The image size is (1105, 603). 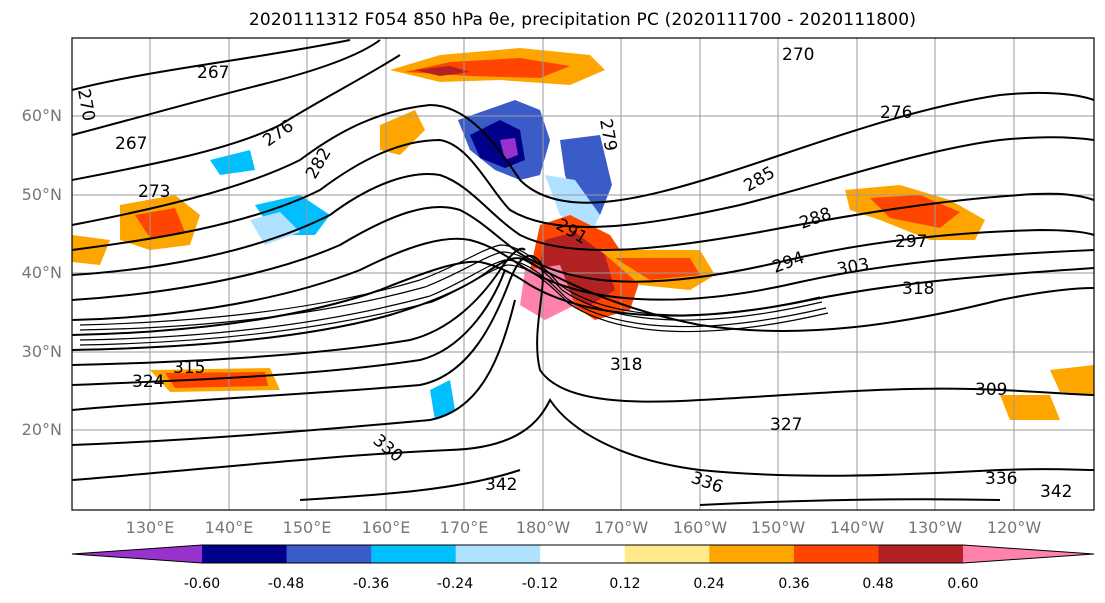 I want to click on lat-label-30n: 30°N, so click(x=41, y=351).